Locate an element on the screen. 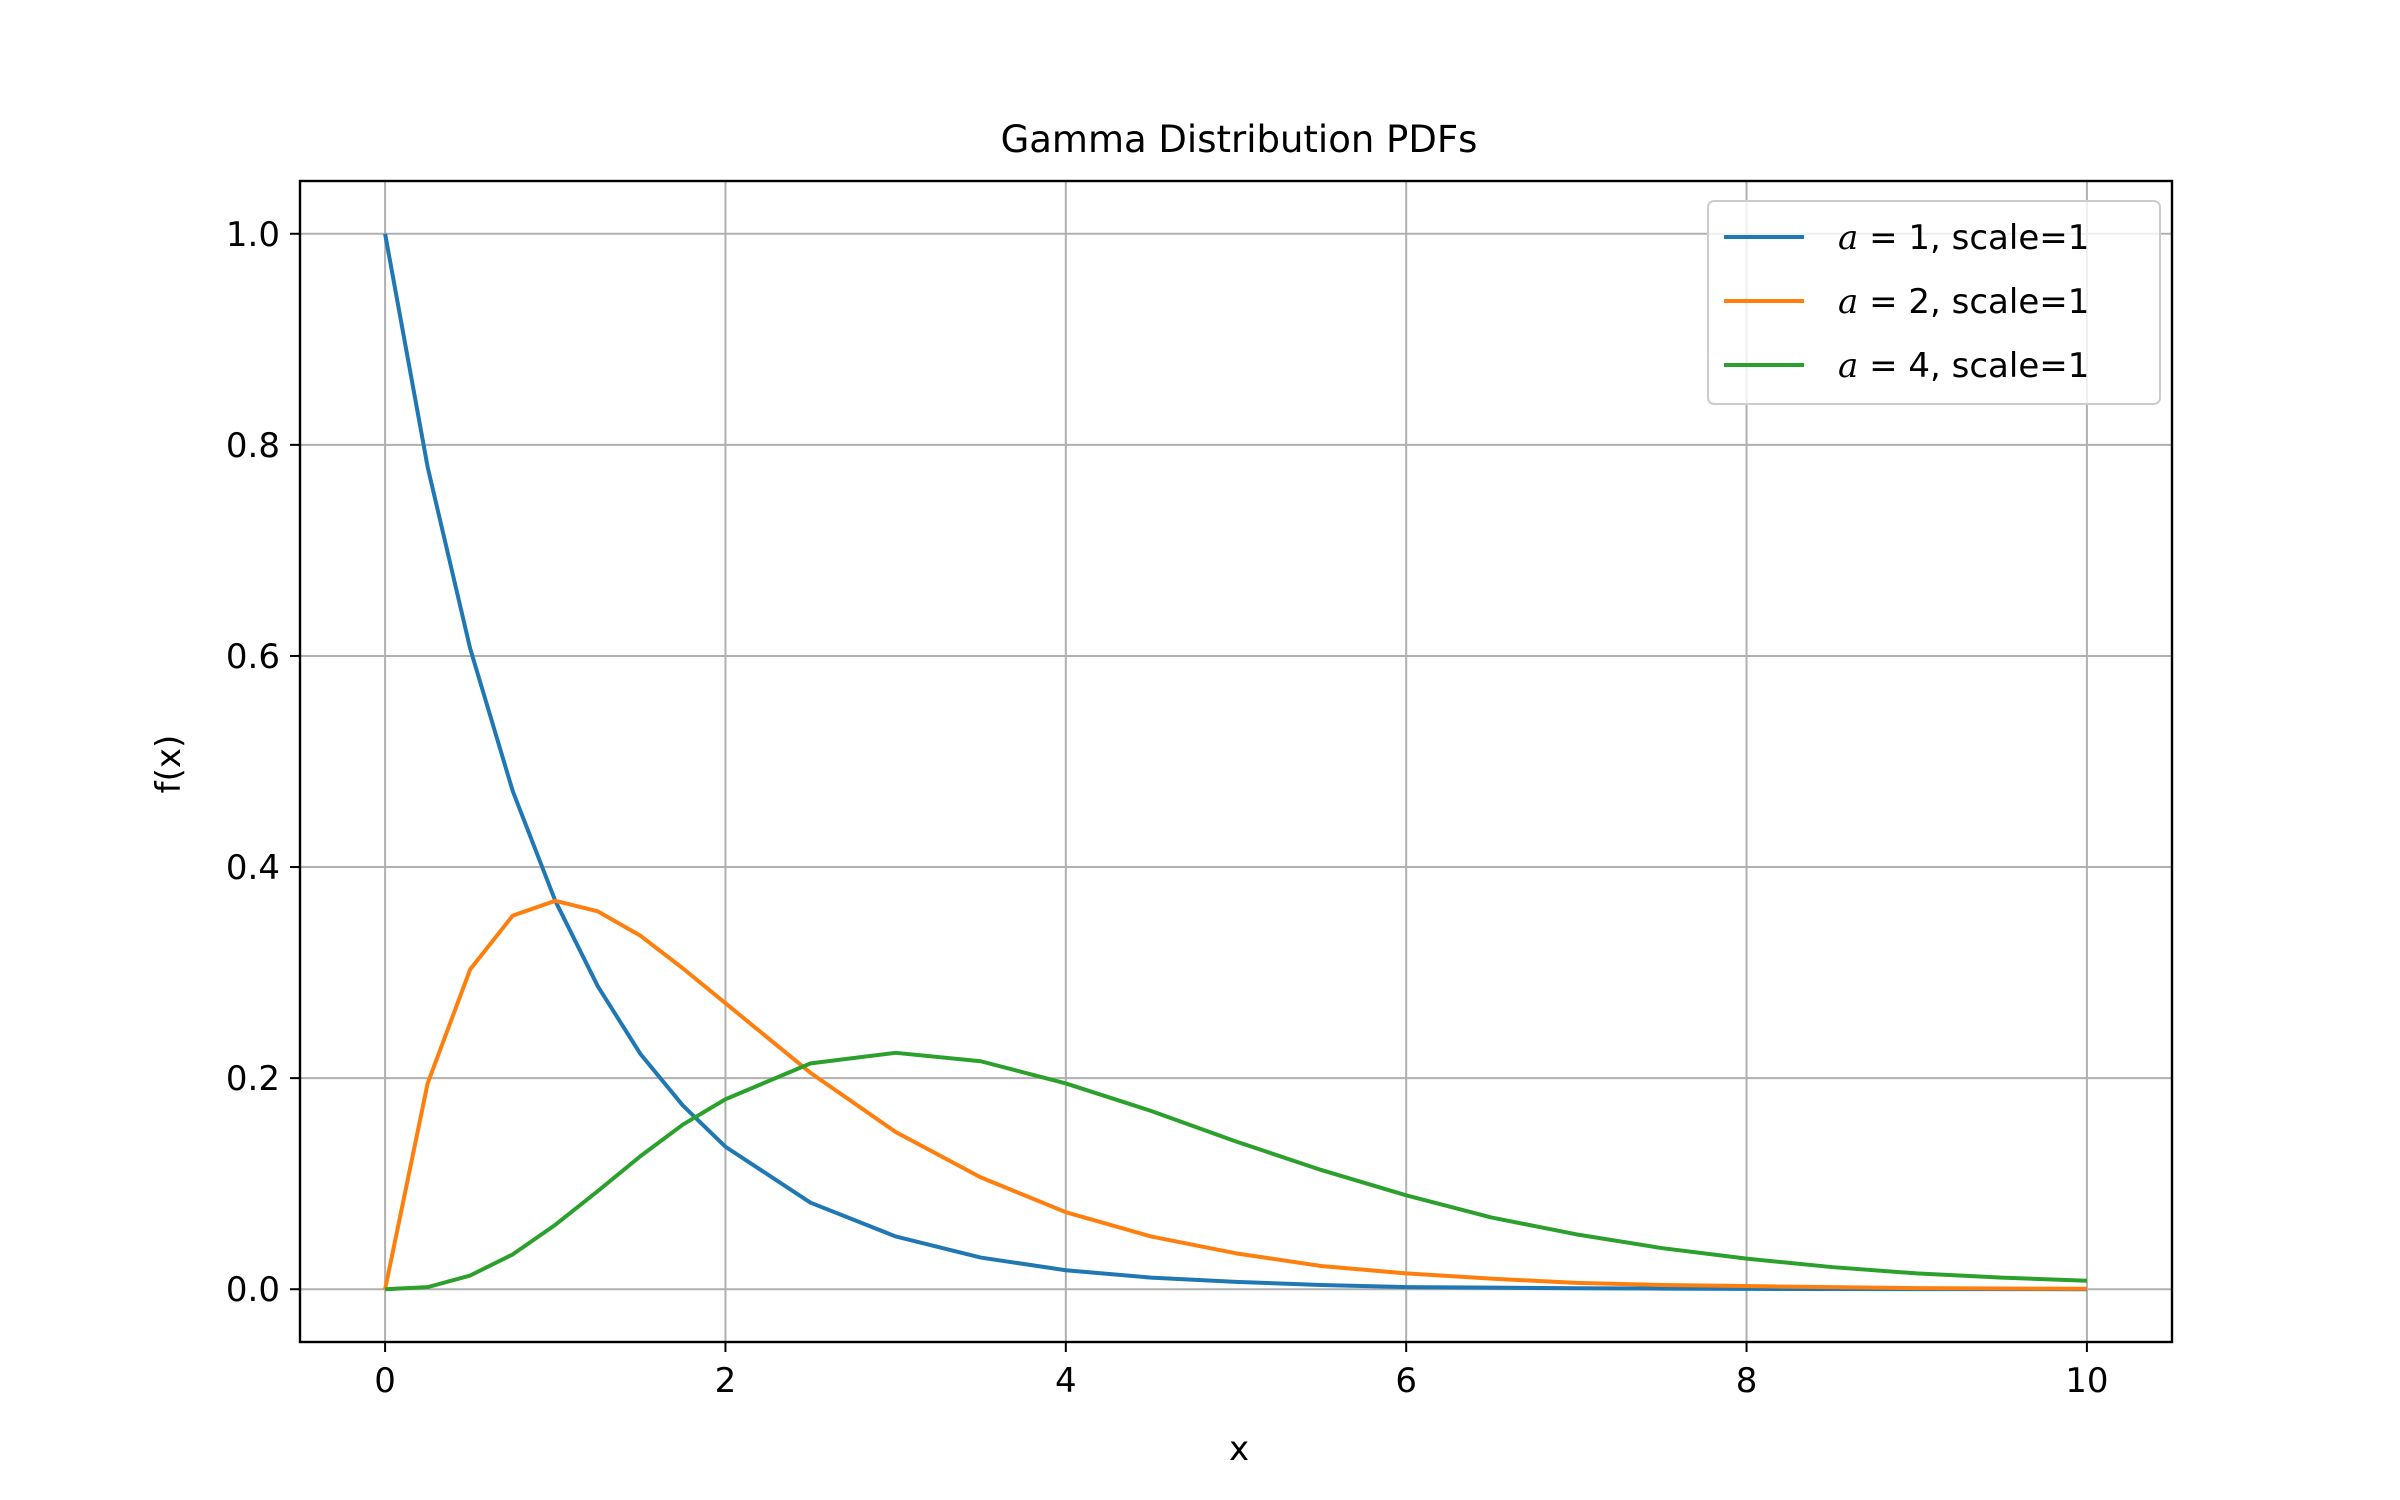  x-tick-label: 0 is located at coordinates (385, 1381).